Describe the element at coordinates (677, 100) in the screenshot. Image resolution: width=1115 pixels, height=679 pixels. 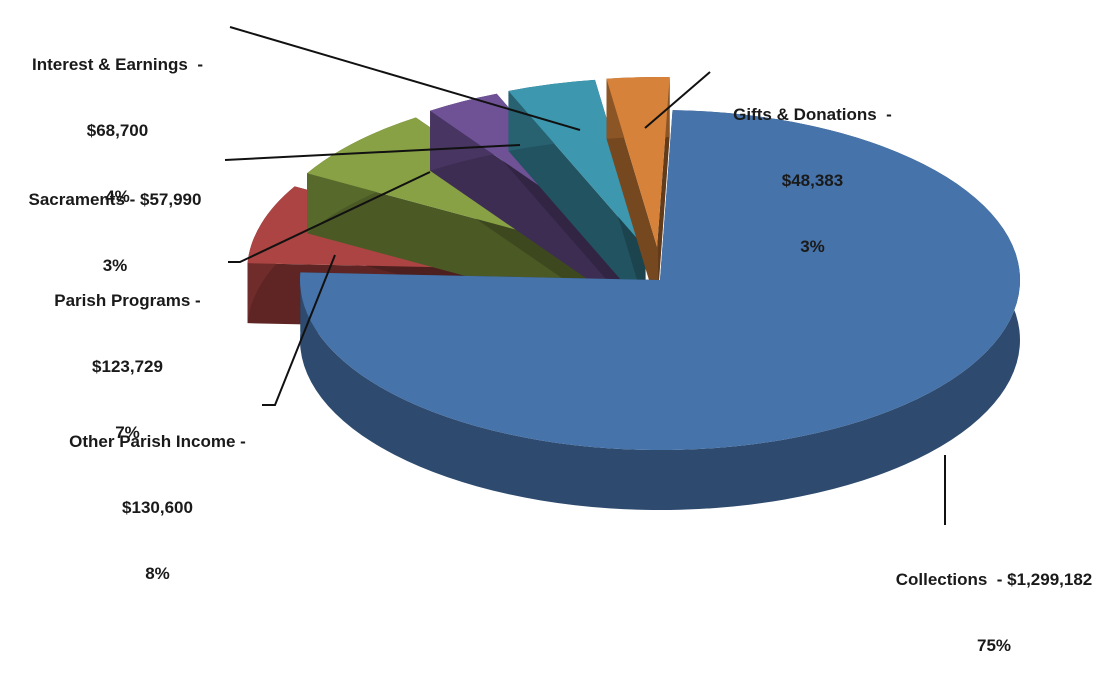
I see `leader-line-gifts-donations` at that location.